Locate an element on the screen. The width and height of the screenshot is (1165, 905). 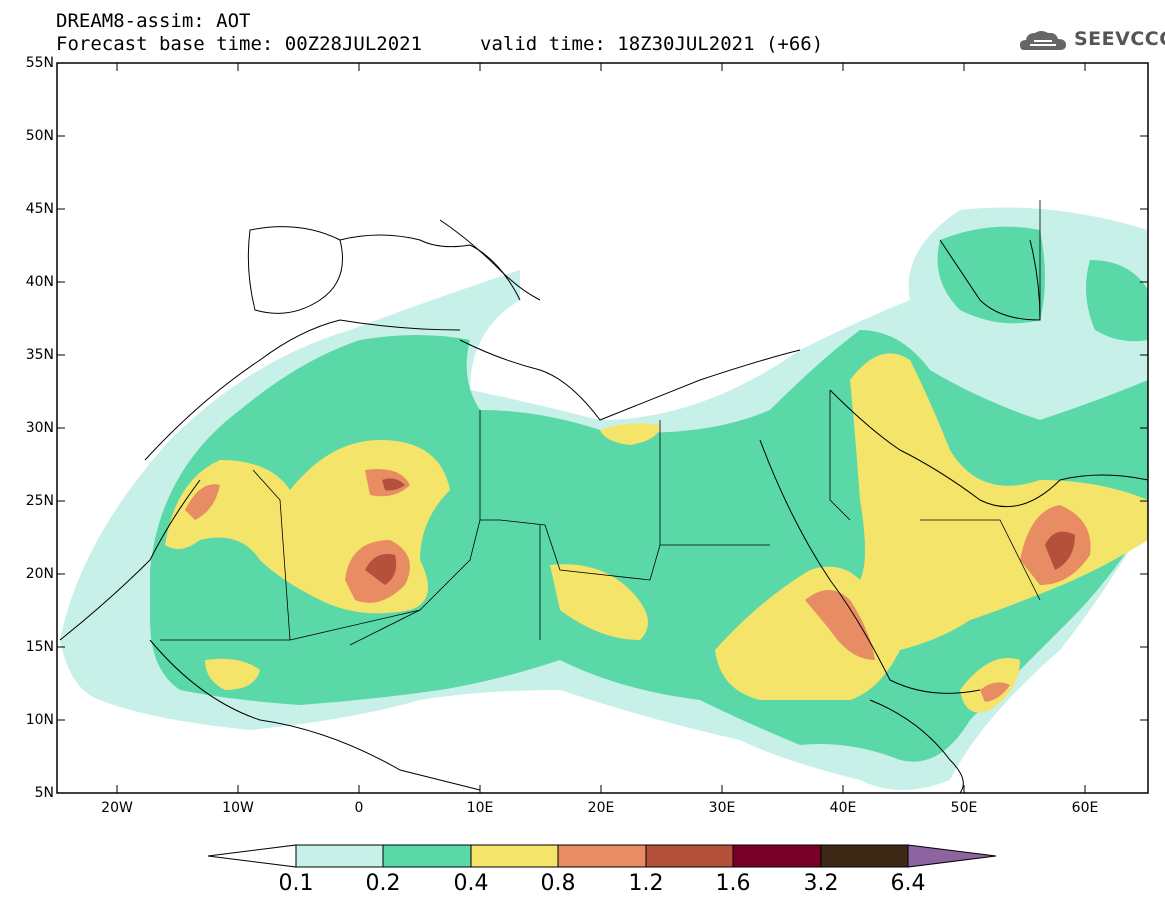
lat-label: 35N is located at coordinates (39, 355).